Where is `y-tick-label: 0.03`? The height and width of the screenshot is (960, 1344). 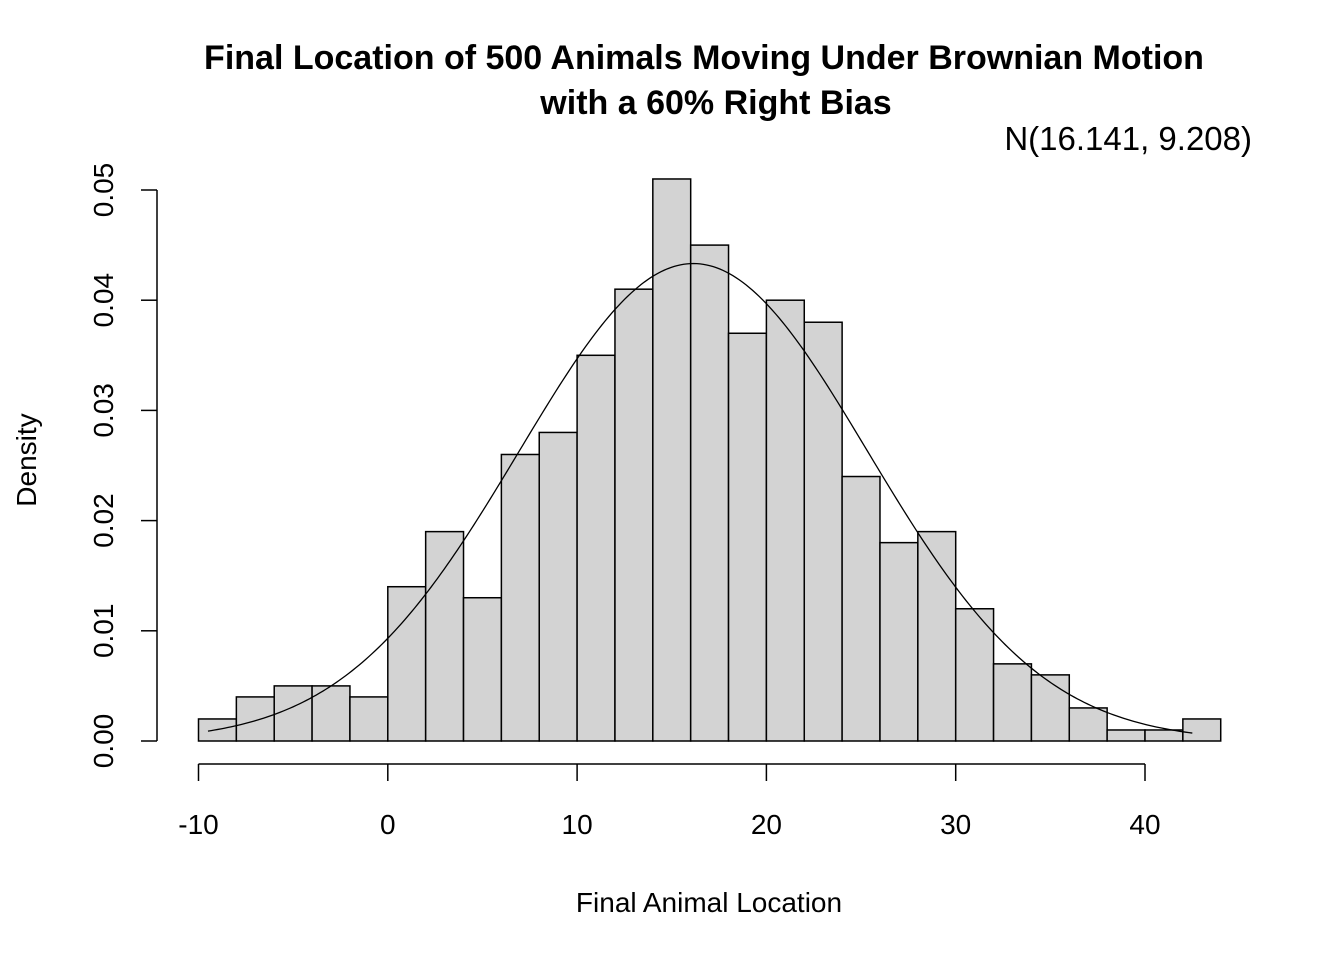
y-tick-label: 0.03 is located at coordinates (103, 410).